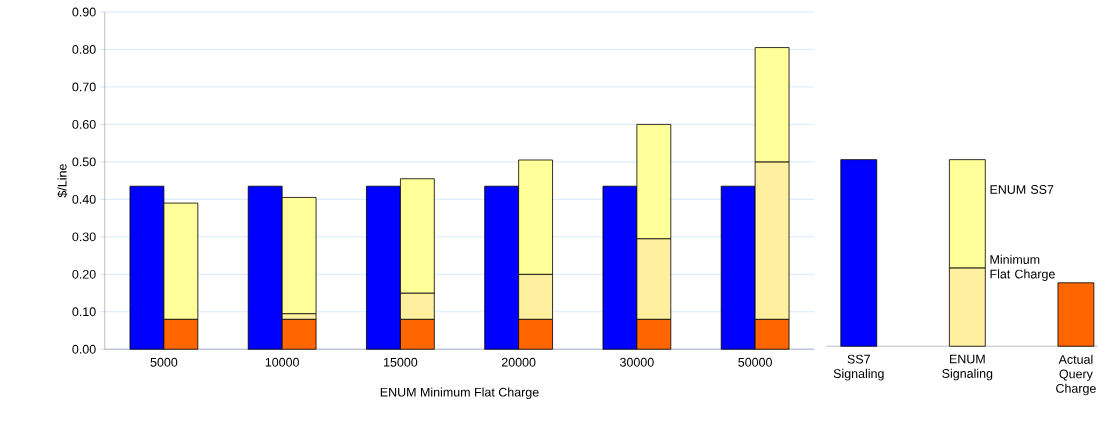 The width and height of the screenshot is (1112, 434). I want to click on y-tick-label: 0.00, so click(84, 349).